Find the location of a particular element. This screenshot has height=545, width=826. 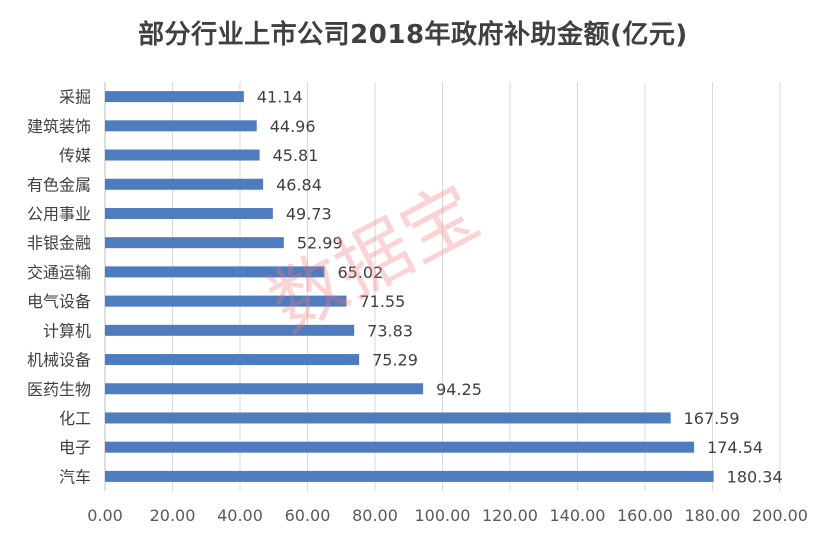

data-label: 71.55 is located at coordinates (382, 301).